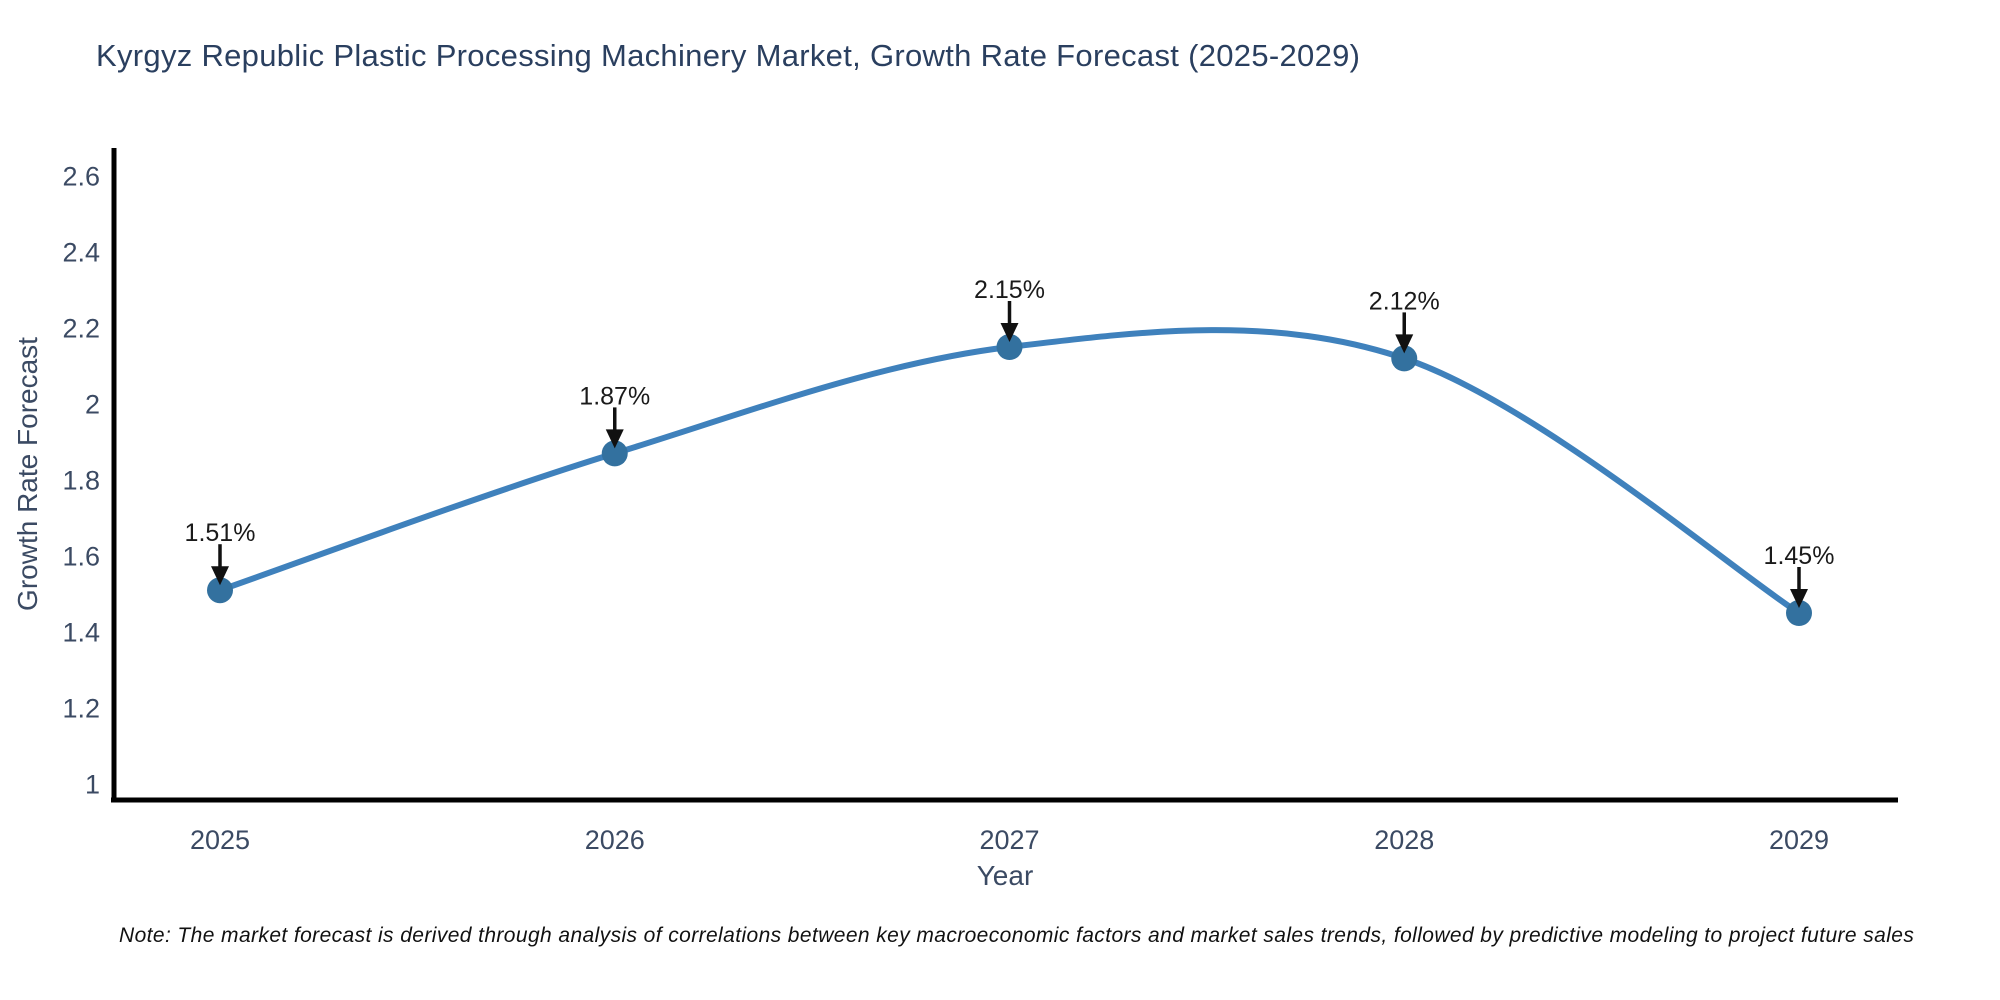 The image size is (2000, 1000). I want to click on y-tick-labels: 1 1.2 1.4 1.6 1.8 2 2.2 2.4 2.6, so click(81, 481).